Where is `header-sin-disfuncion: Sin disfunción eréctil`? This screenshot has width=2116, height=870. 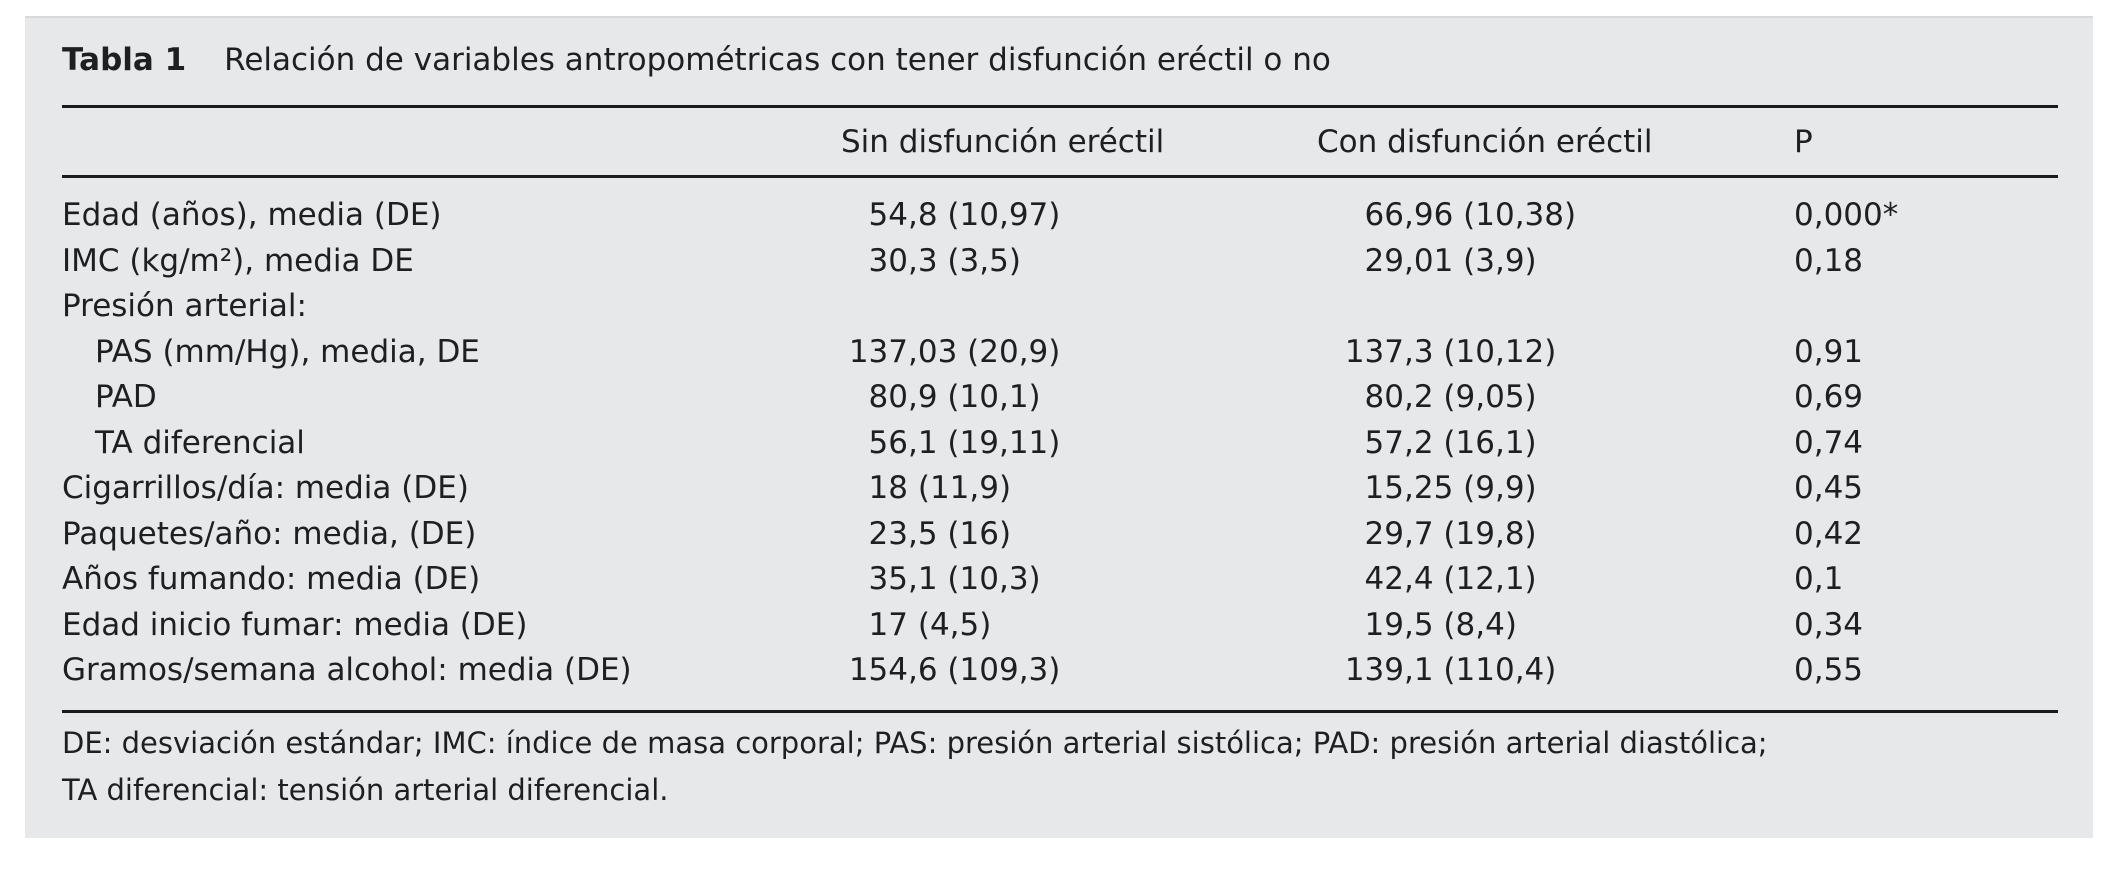 header-sin-disfuncion: Sin disfunción eréctil is located at coordinates (1003, 141).